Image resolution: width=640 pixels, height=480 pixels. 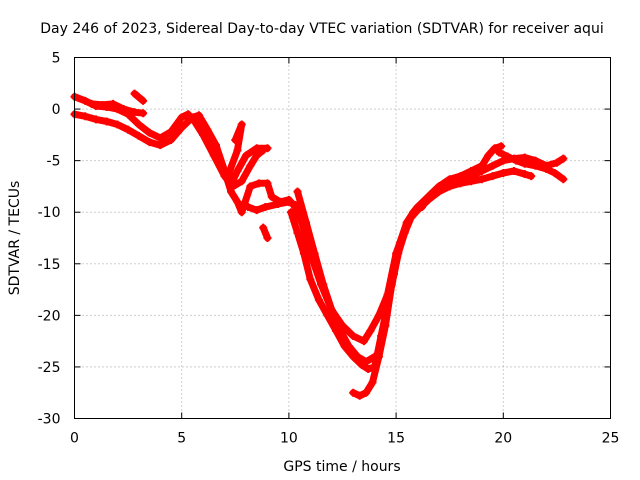 I want to click on y-tick-label: 5, so click(x=56, y=59).